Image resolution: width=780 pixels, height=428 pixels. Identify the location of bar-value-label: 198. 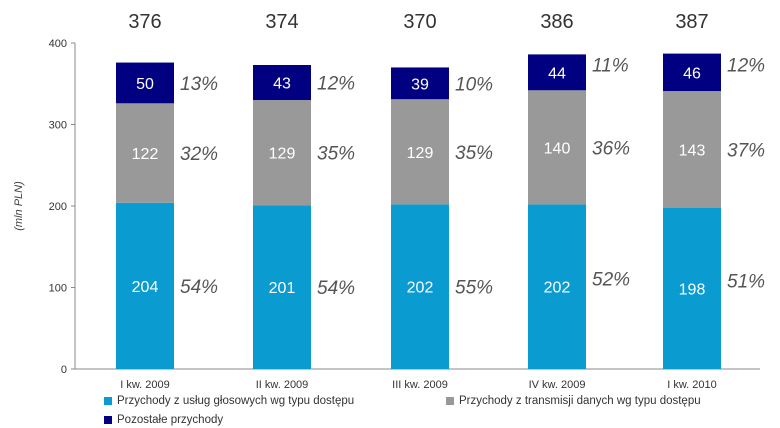
(692, 289).